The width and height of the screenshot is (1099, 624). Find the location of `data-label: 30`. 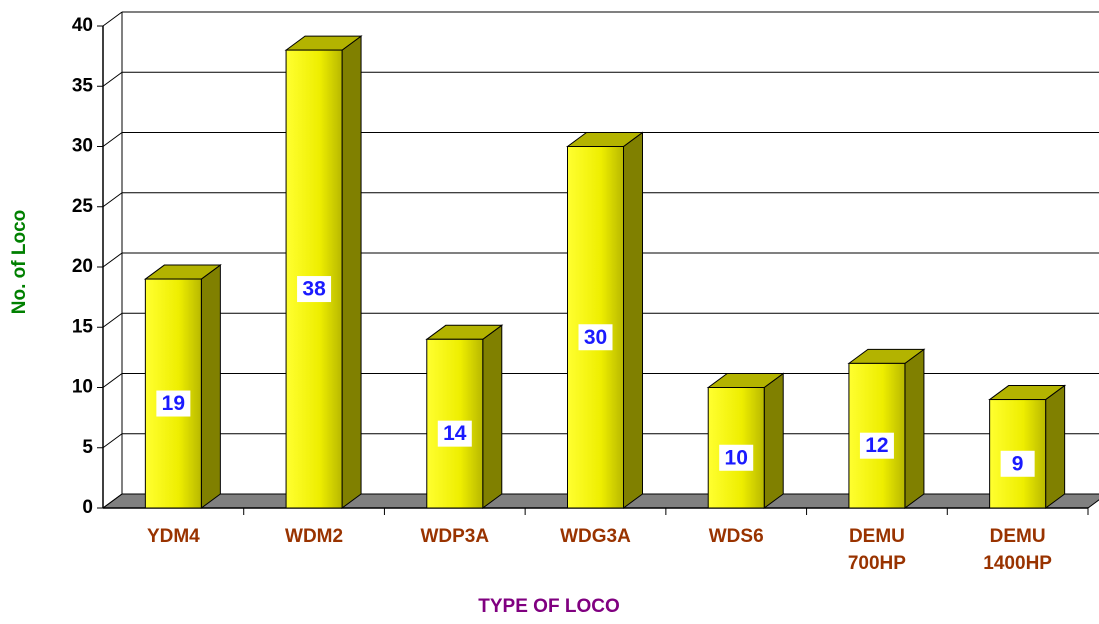

data-label: 30 is located at coordinates (595, 337).